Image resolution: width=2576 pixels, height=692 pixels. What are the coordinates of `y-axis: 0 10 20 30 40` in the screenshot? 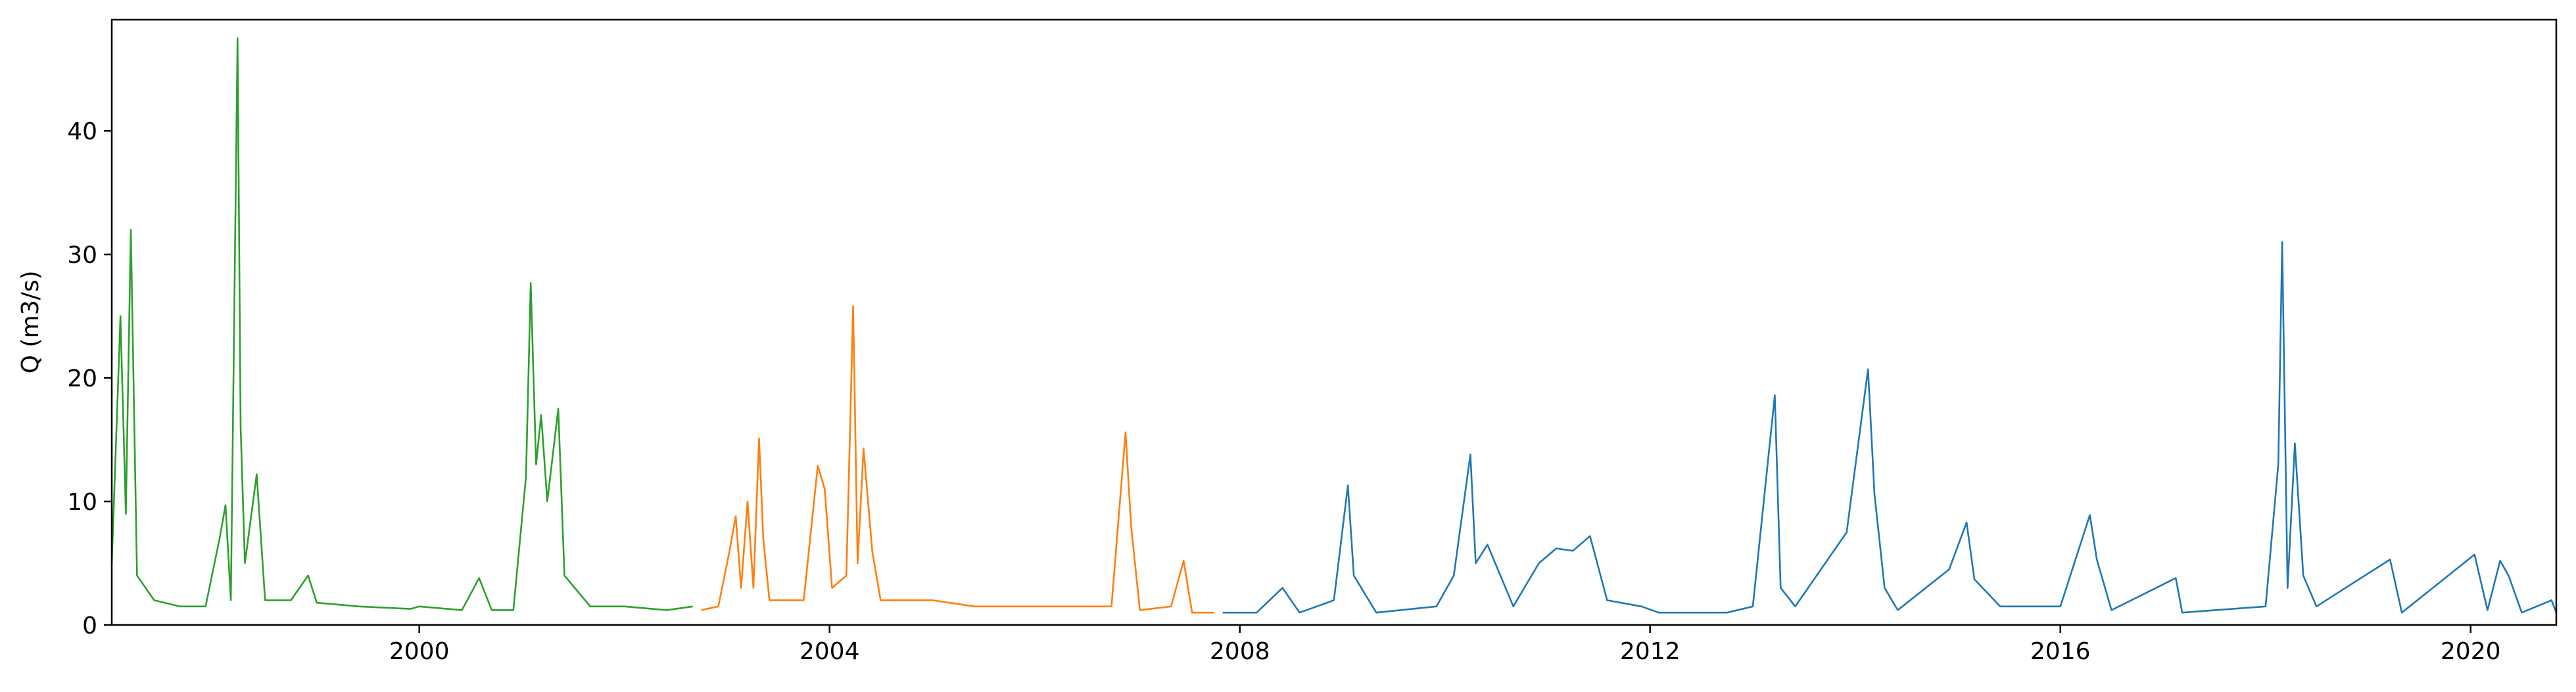 It's located at (90, 378).